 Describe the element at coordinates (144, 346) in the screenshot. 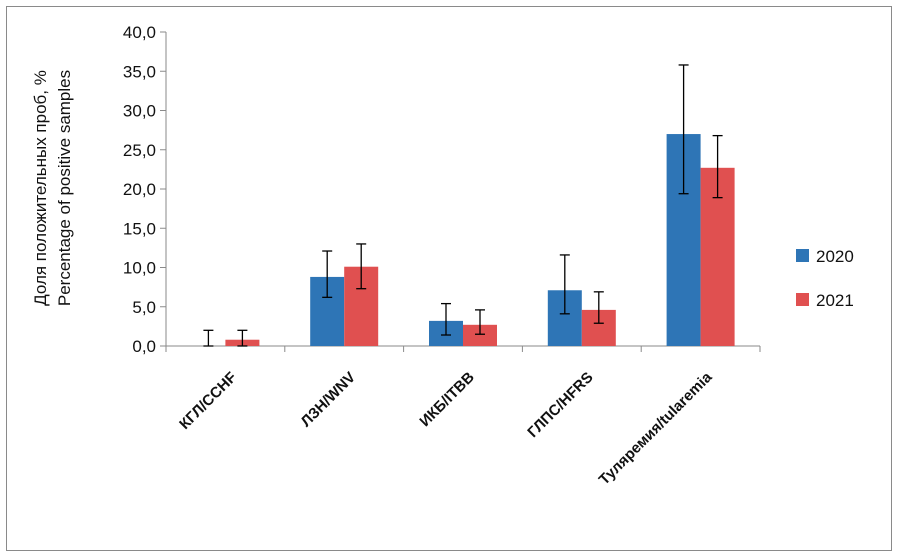

I see `y-tick-label: 0,0` at that location.